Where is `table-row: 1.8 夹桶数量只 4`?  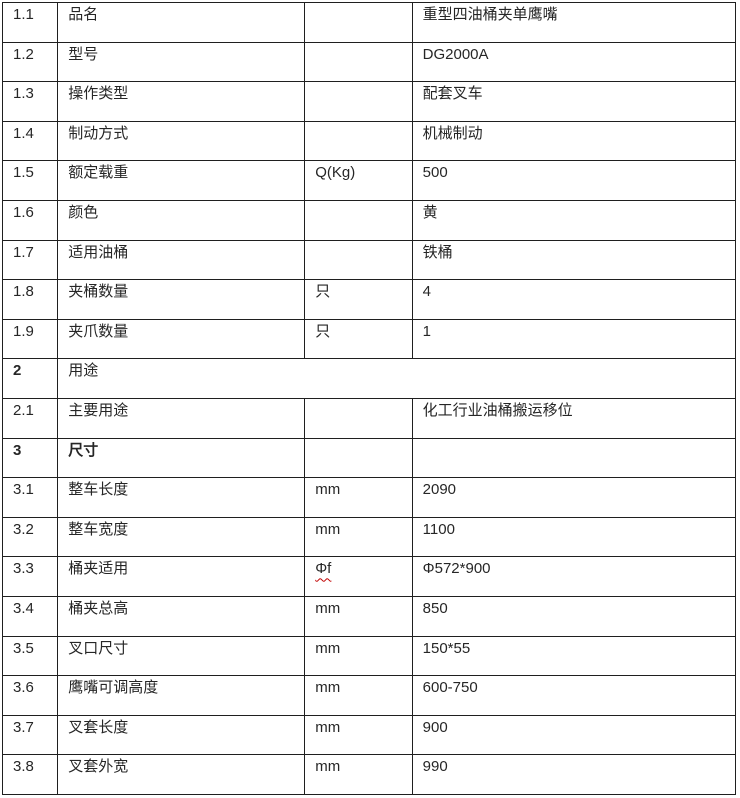
table-row: 1.8 夹桶数量只 4 is located at coordinates (369, 299).